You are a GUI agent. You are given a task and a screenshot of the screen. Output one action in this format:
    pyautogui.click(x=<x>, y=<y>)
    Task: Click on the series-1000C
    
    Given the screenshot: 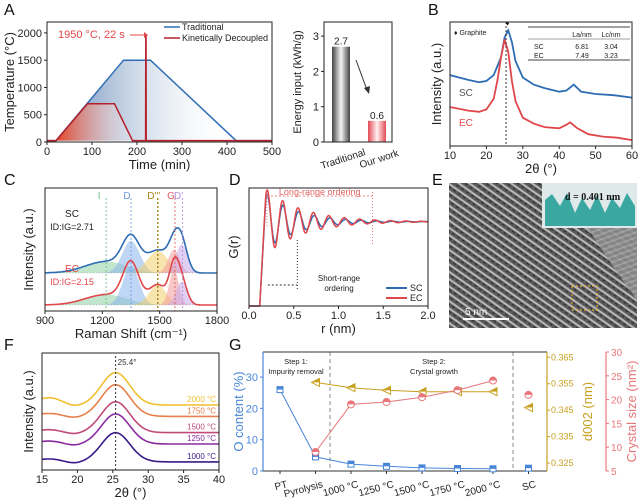 What is the action you would take?
    pyautogui.click(x=130, y=447)
    